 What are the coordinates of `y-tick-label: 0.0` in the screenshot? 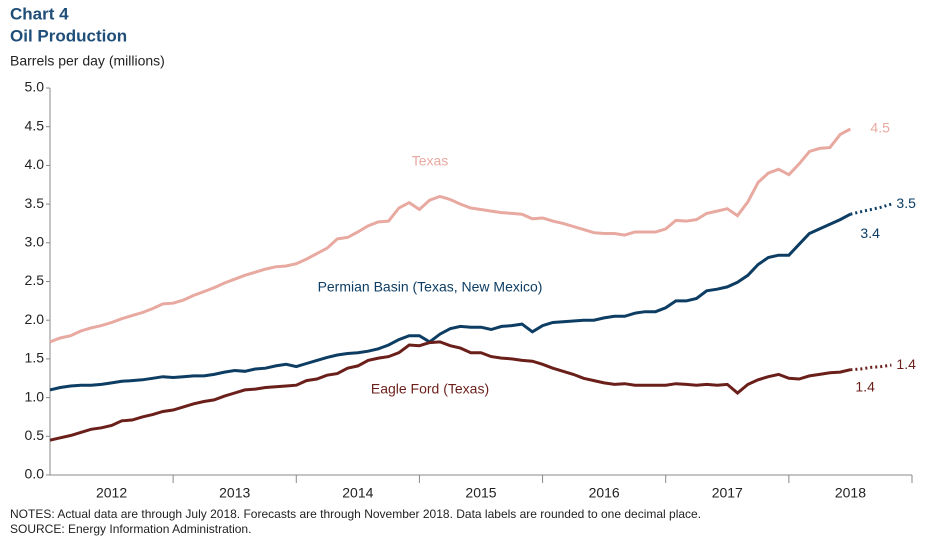 It's located at (35, 474).